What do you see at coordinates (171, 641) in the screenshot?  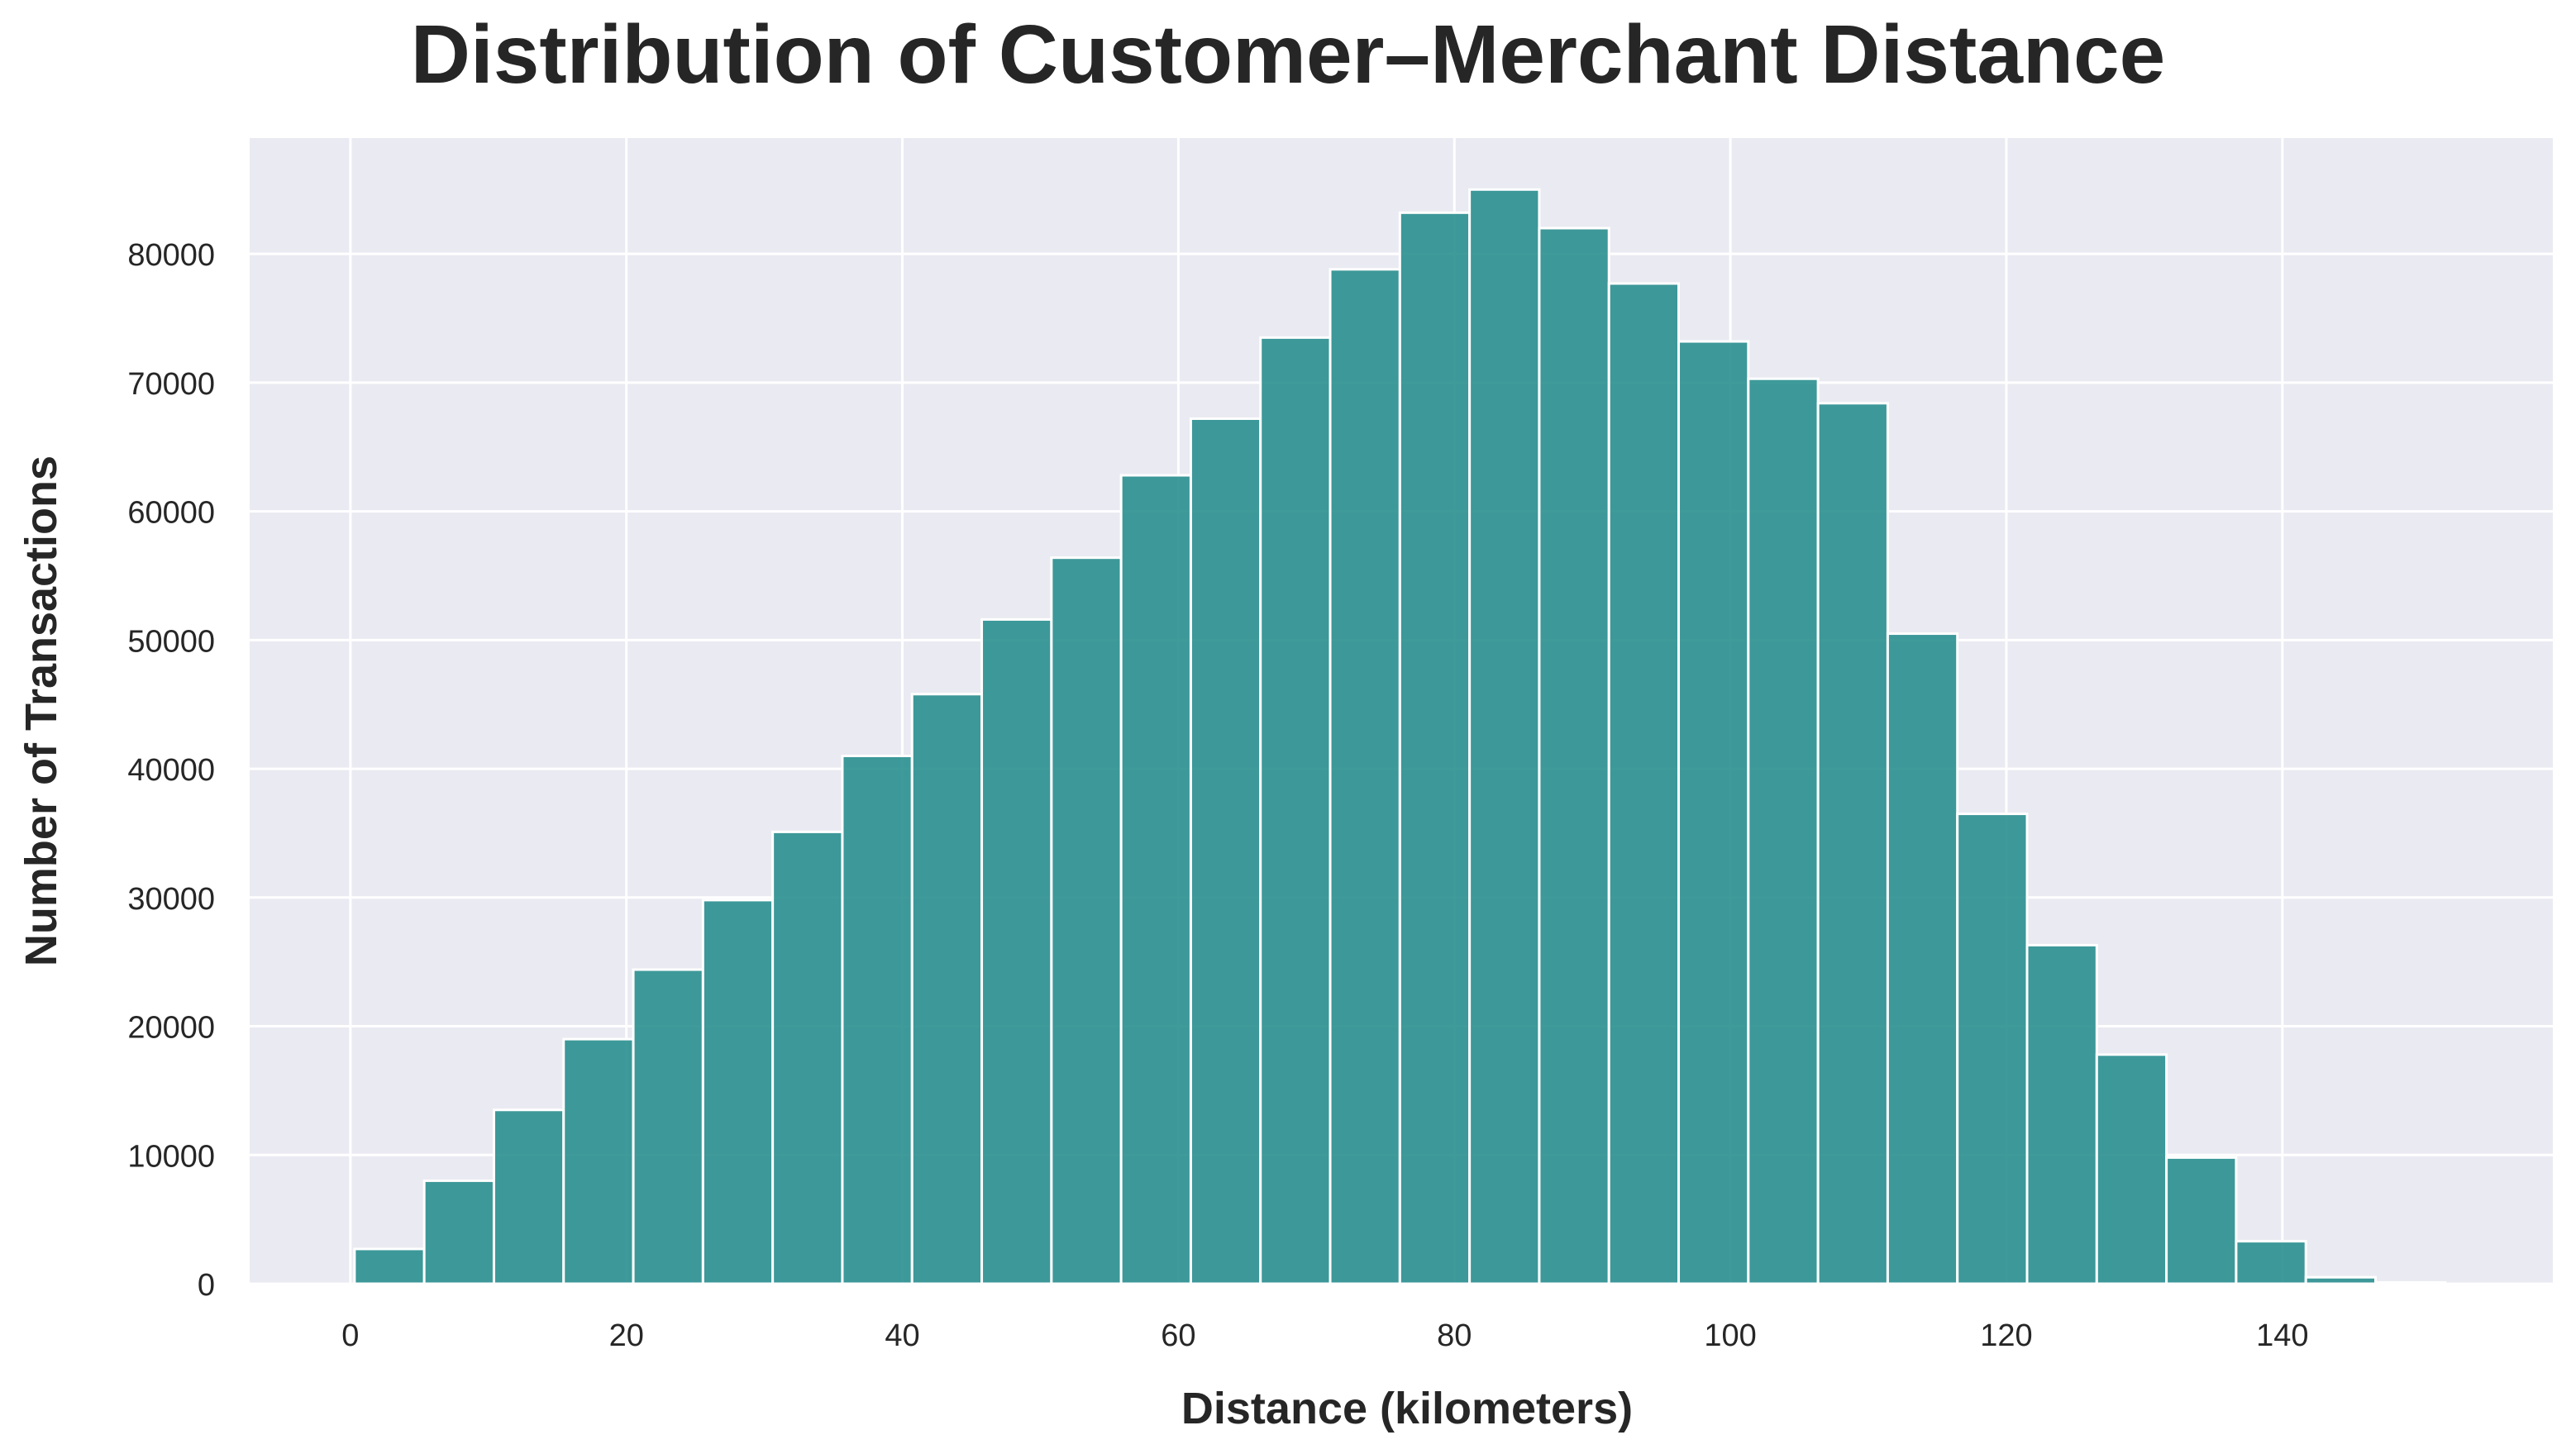 I see `y-tick-label: 50000` at bounding box center [171, 641].